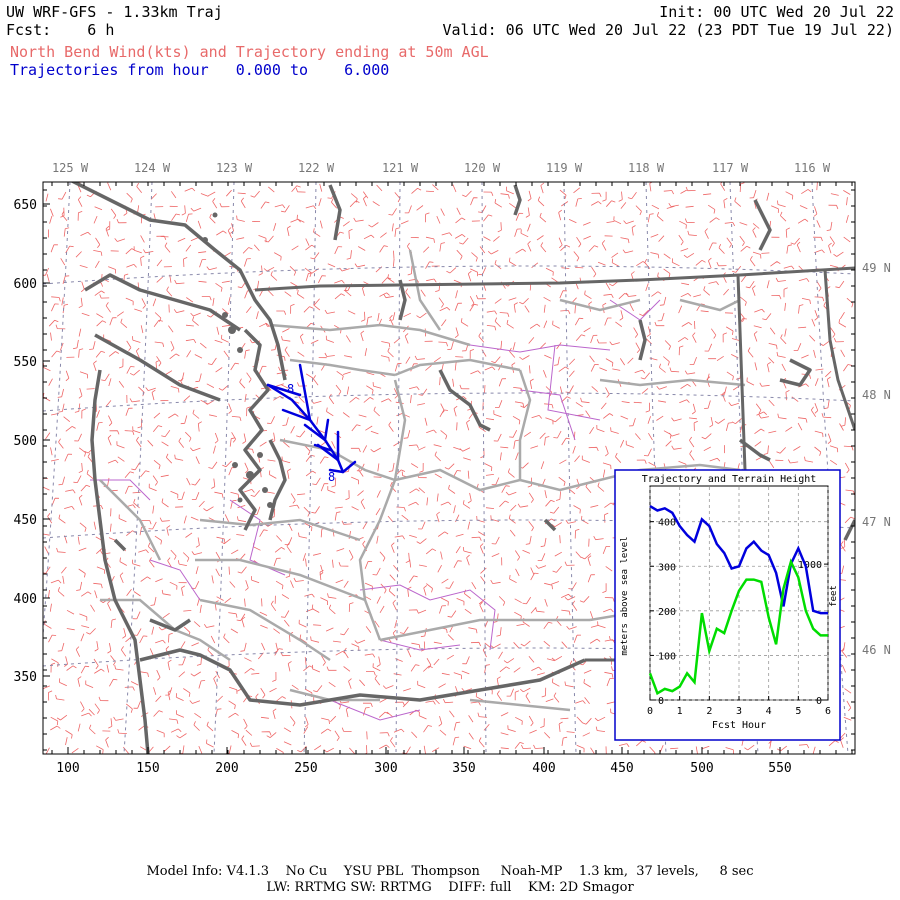  Describe the element at coordinates (70, 168) in the screenshot. I see `lon-label: 125 W` at that location.